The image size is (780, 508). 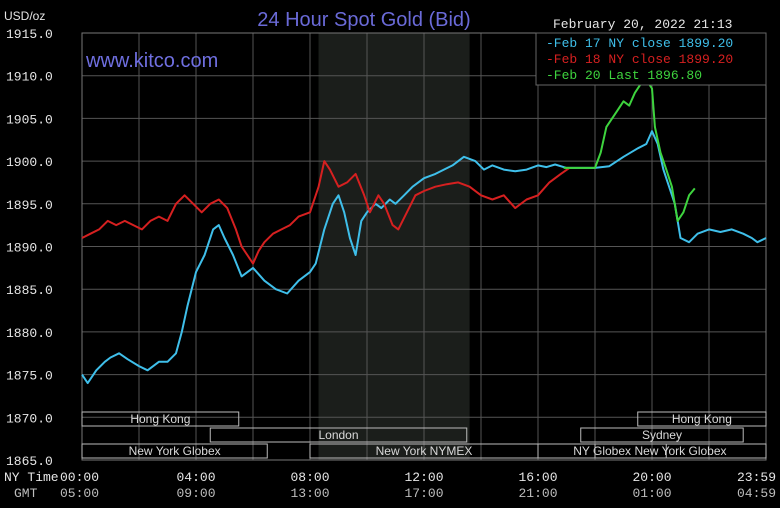 What do you see at coordinates (29, 333) in the screenshot?
I see `y-tick-label: 1880.0` at bounding box center [29, 333].